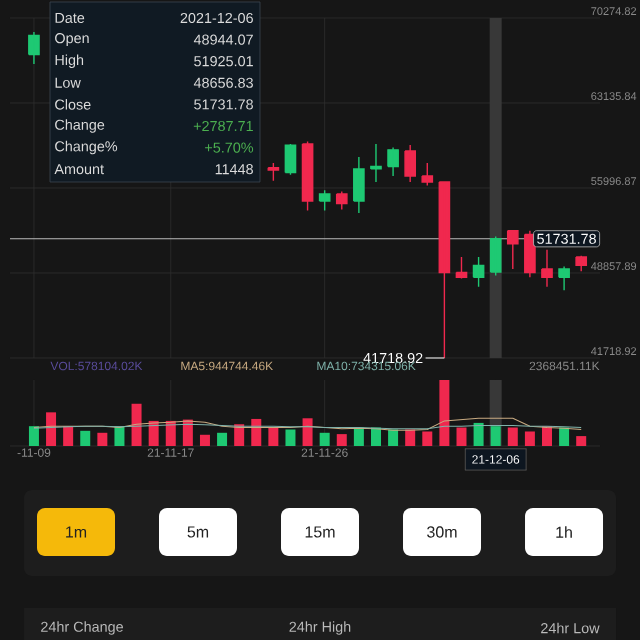 The image size is (640, 640). I want to click on text: 5m, so click(198, 532).